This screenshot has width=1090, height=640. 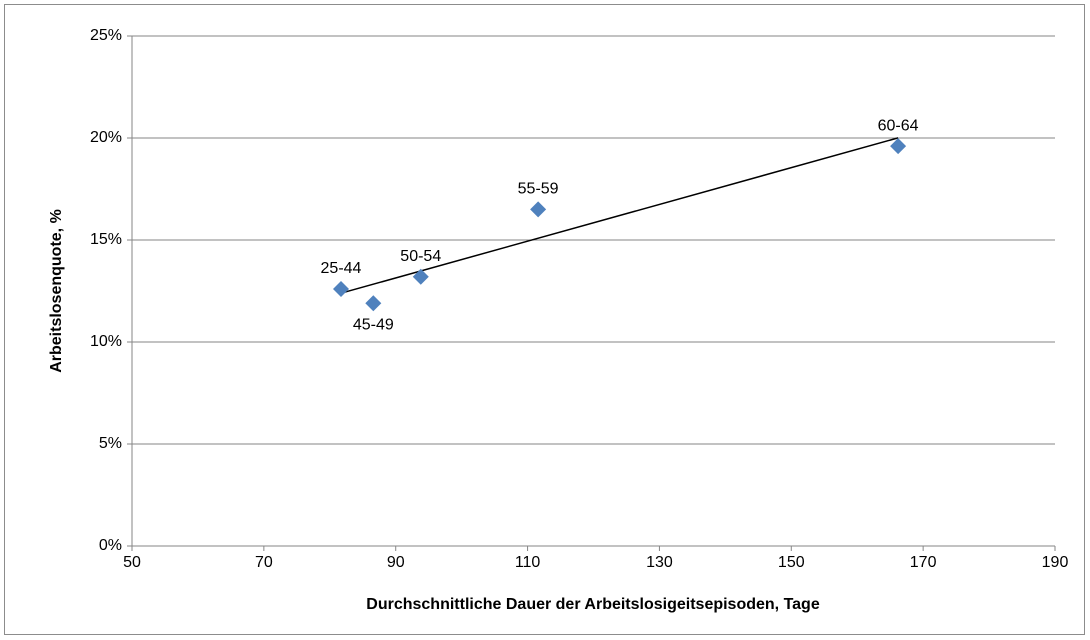 I want to click on trendline, so click(x=619, y=215).